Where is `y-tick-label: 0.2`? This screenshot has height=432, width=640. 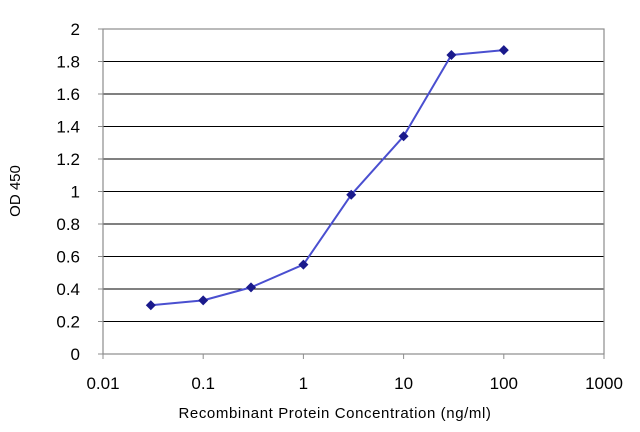
y-tick-label: 0.2 is located at coordinates (68, 322).